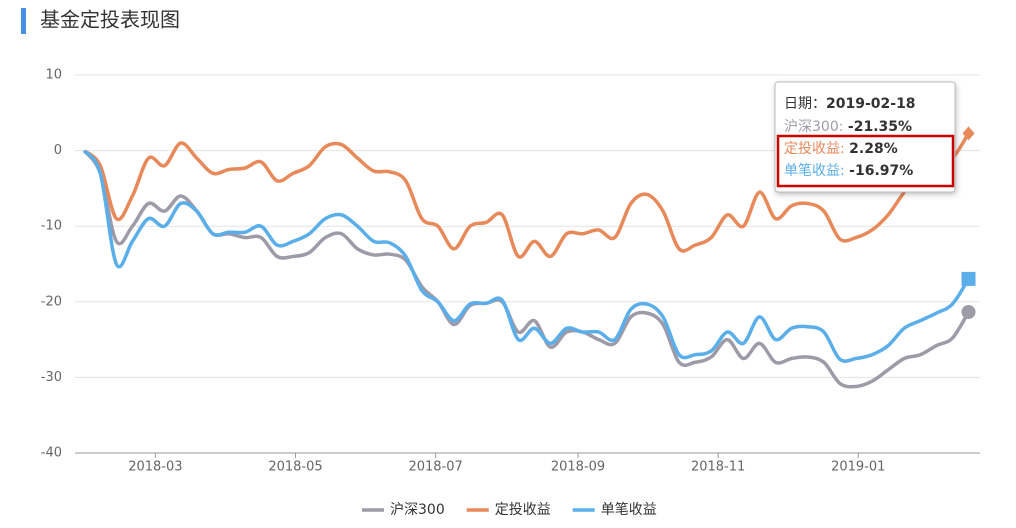 The image size is (1016, 528). I want to click on y-tick-label: -40, so click(51, 453).